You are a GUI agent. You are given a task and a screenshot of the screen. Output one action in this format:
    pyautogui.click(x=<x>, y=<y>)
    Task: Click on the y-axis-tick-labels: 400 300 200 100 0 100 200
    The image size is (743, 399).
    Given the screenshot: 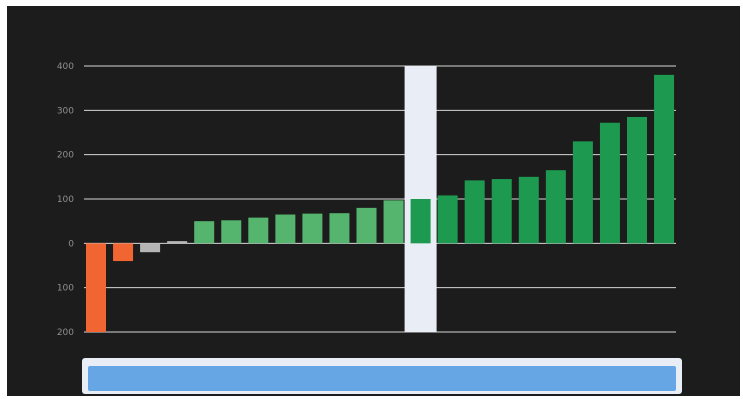 What is the action you would take?
    pyautogui.click(x=65, y=200)
    